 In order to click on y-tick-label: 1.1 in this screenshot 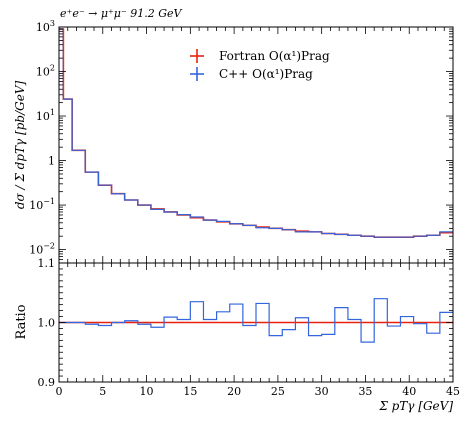, I will do `click(47, 263)`.